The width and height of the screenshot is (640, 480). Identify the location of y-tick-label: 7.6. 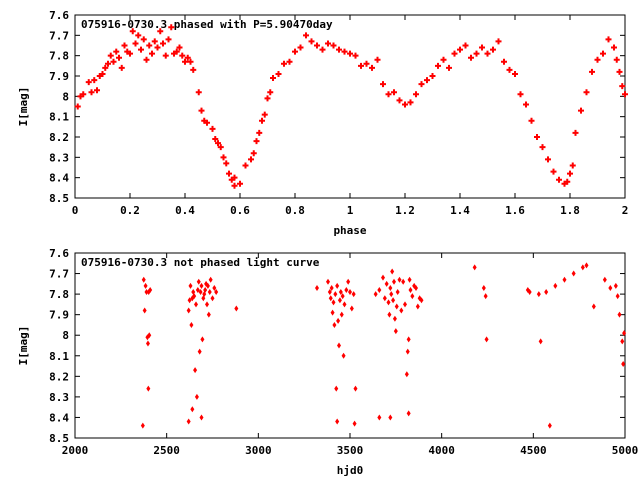
(59, 15).